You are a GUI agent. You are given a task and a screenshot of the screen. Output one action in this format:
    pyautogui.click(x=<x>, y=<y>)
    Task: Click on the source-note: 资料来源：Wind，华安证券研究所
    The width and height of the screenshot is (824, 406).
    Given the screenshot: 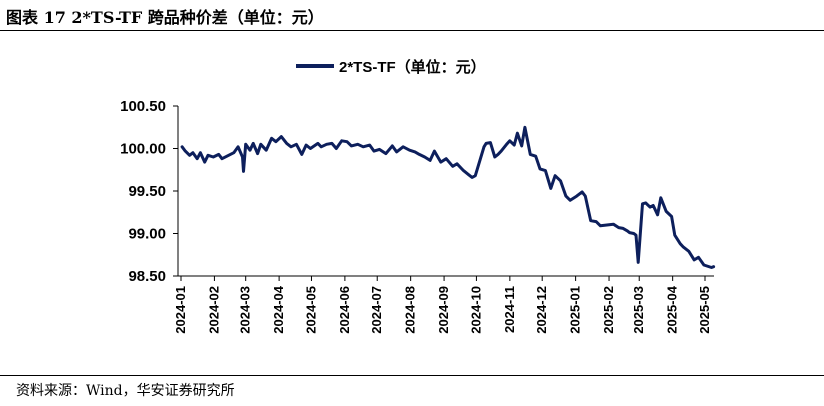 What is the action you would take?
    pyautogui.click(x=125, y=391)
    